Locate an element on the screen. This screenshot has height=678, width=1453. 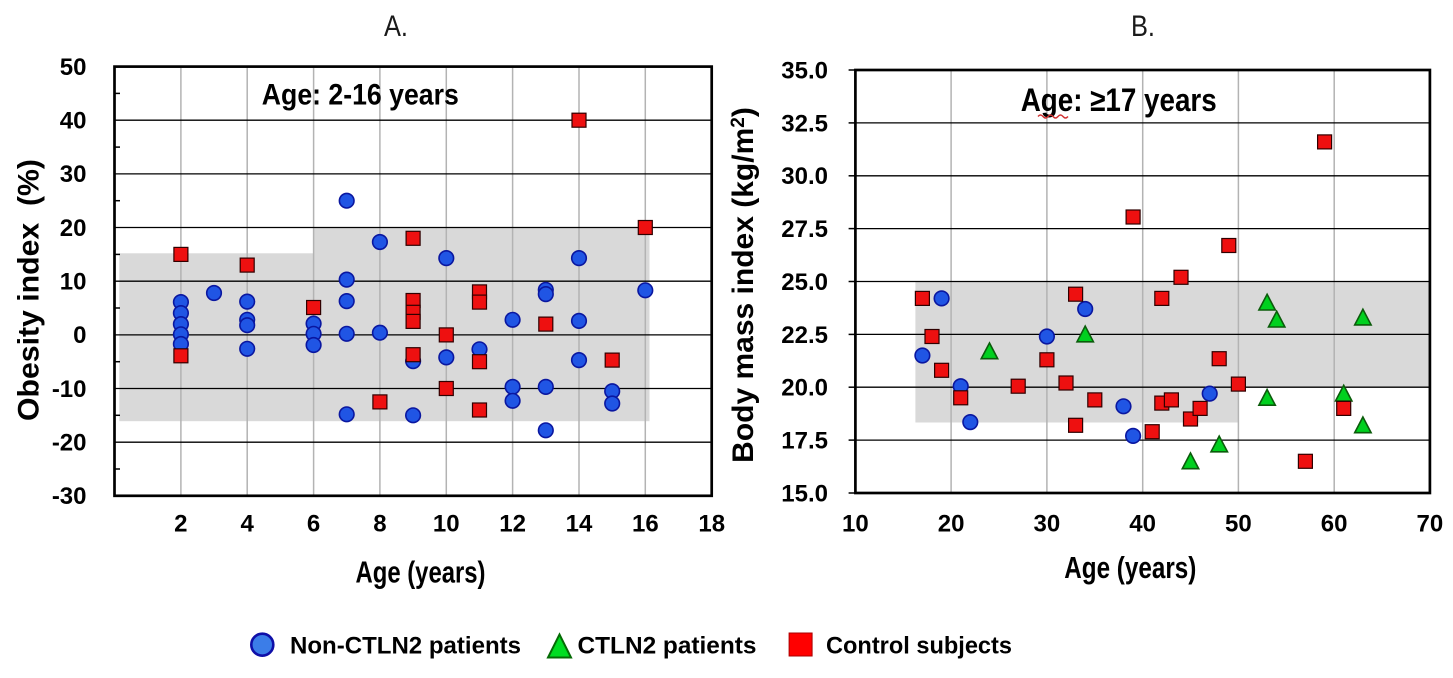
svg-text: 12 is located at coordinates (512, 524).